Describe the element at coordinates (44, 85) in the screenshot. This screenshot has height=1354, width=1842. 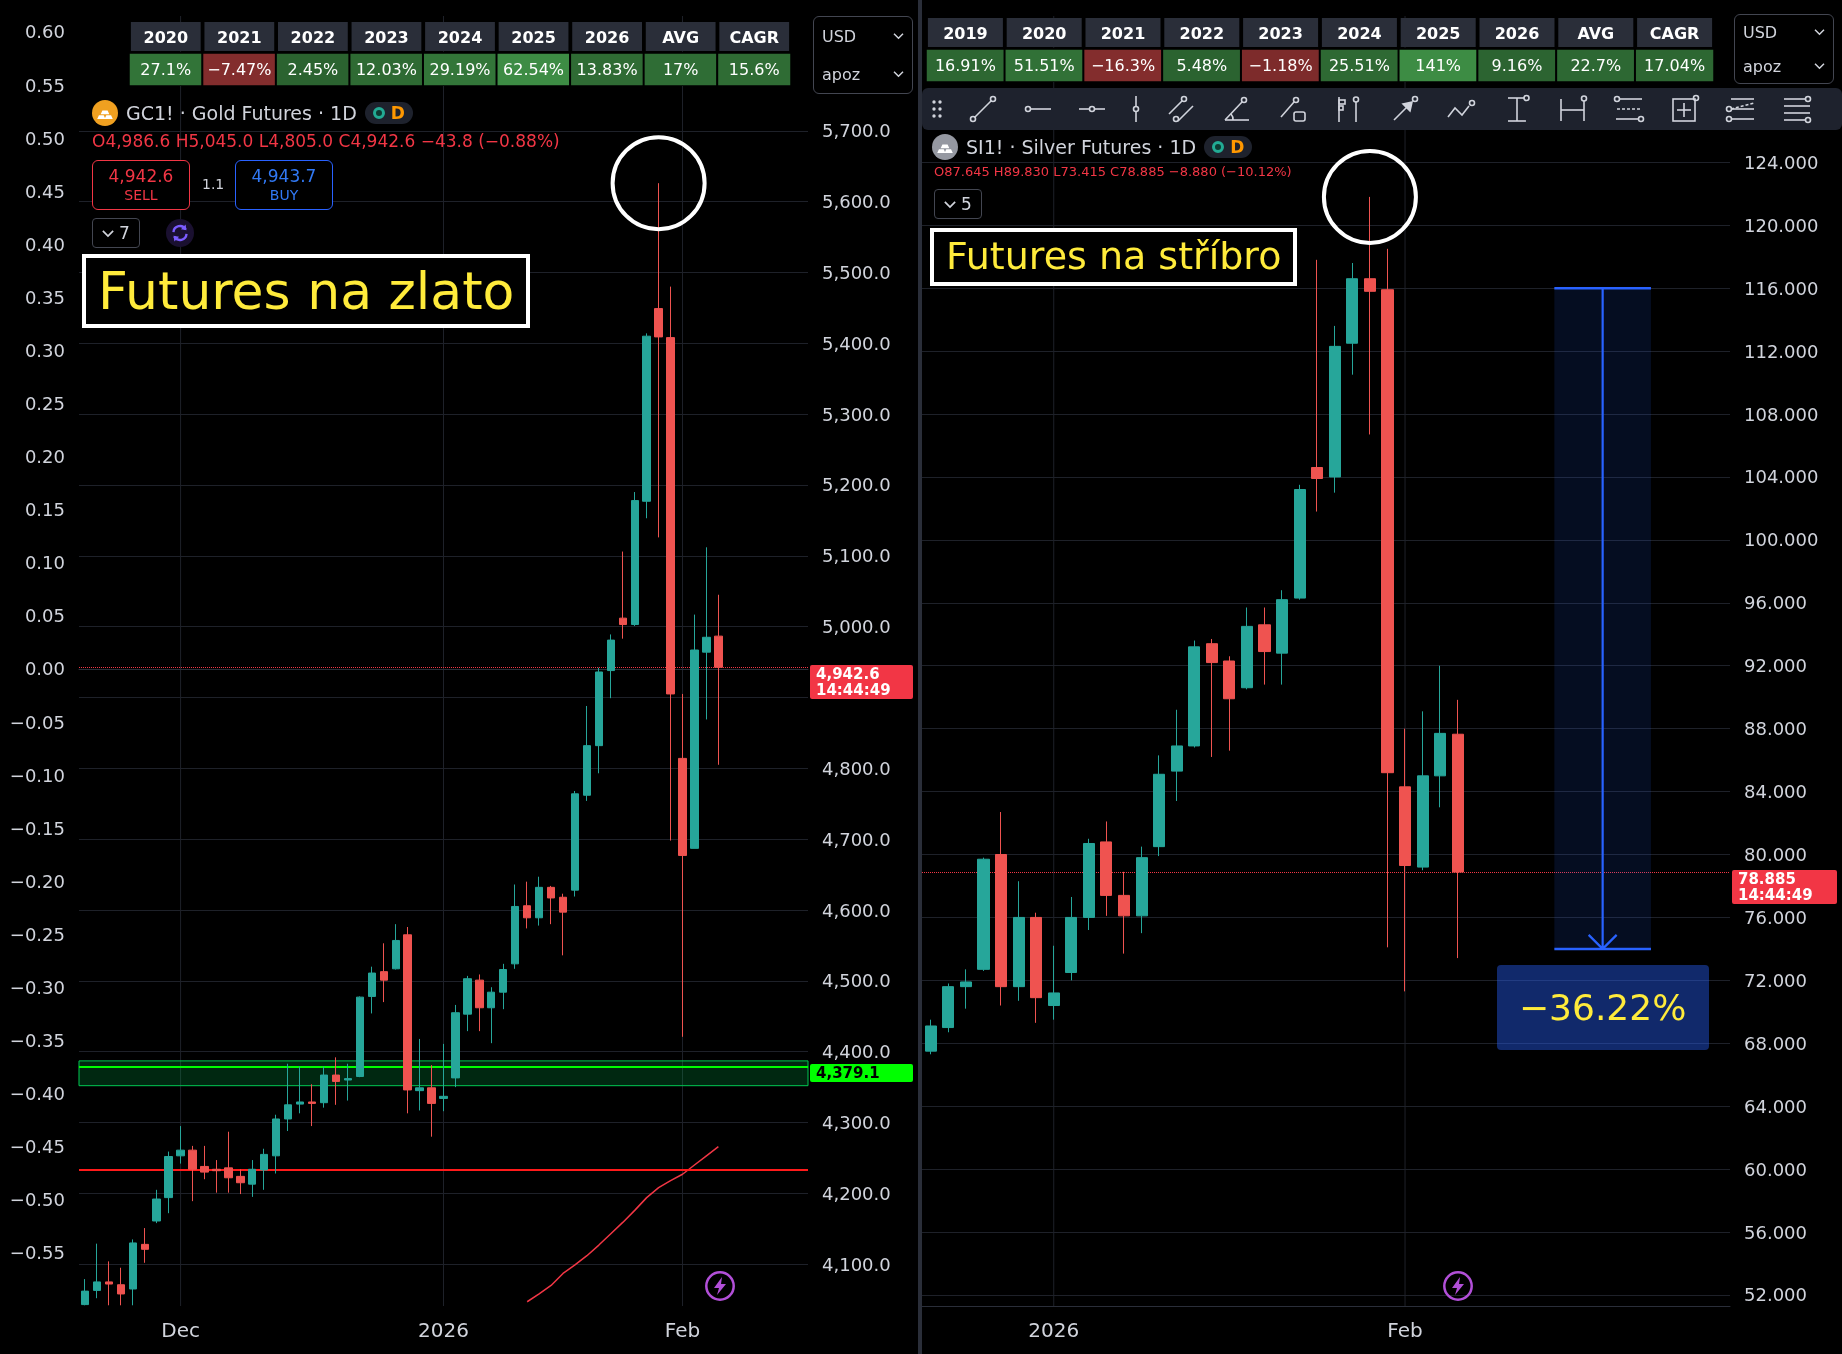
I see `y2-tick-label: 0.55` at that location.